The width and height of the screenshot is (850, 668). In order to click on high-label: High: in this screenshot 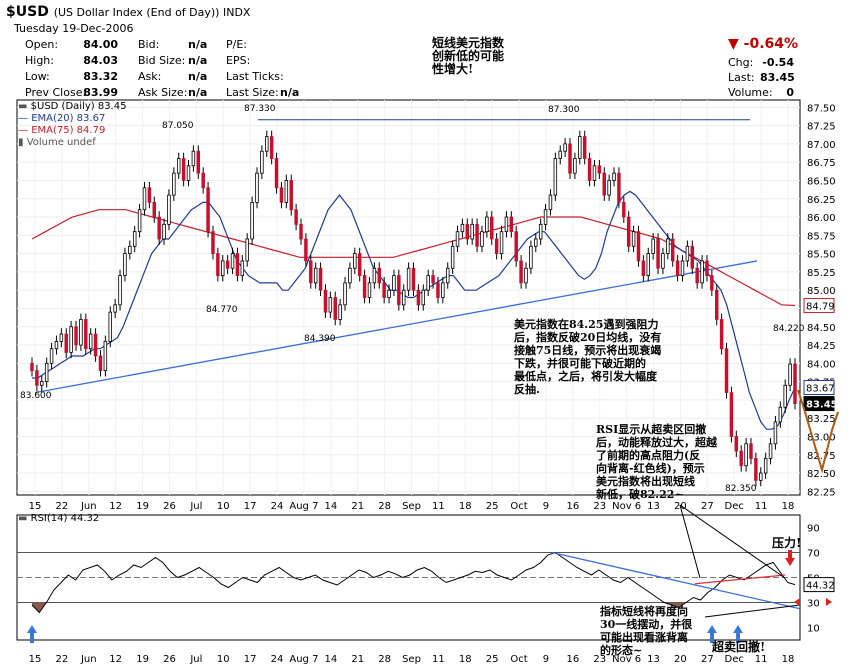, I will do `click(39, 60)`.